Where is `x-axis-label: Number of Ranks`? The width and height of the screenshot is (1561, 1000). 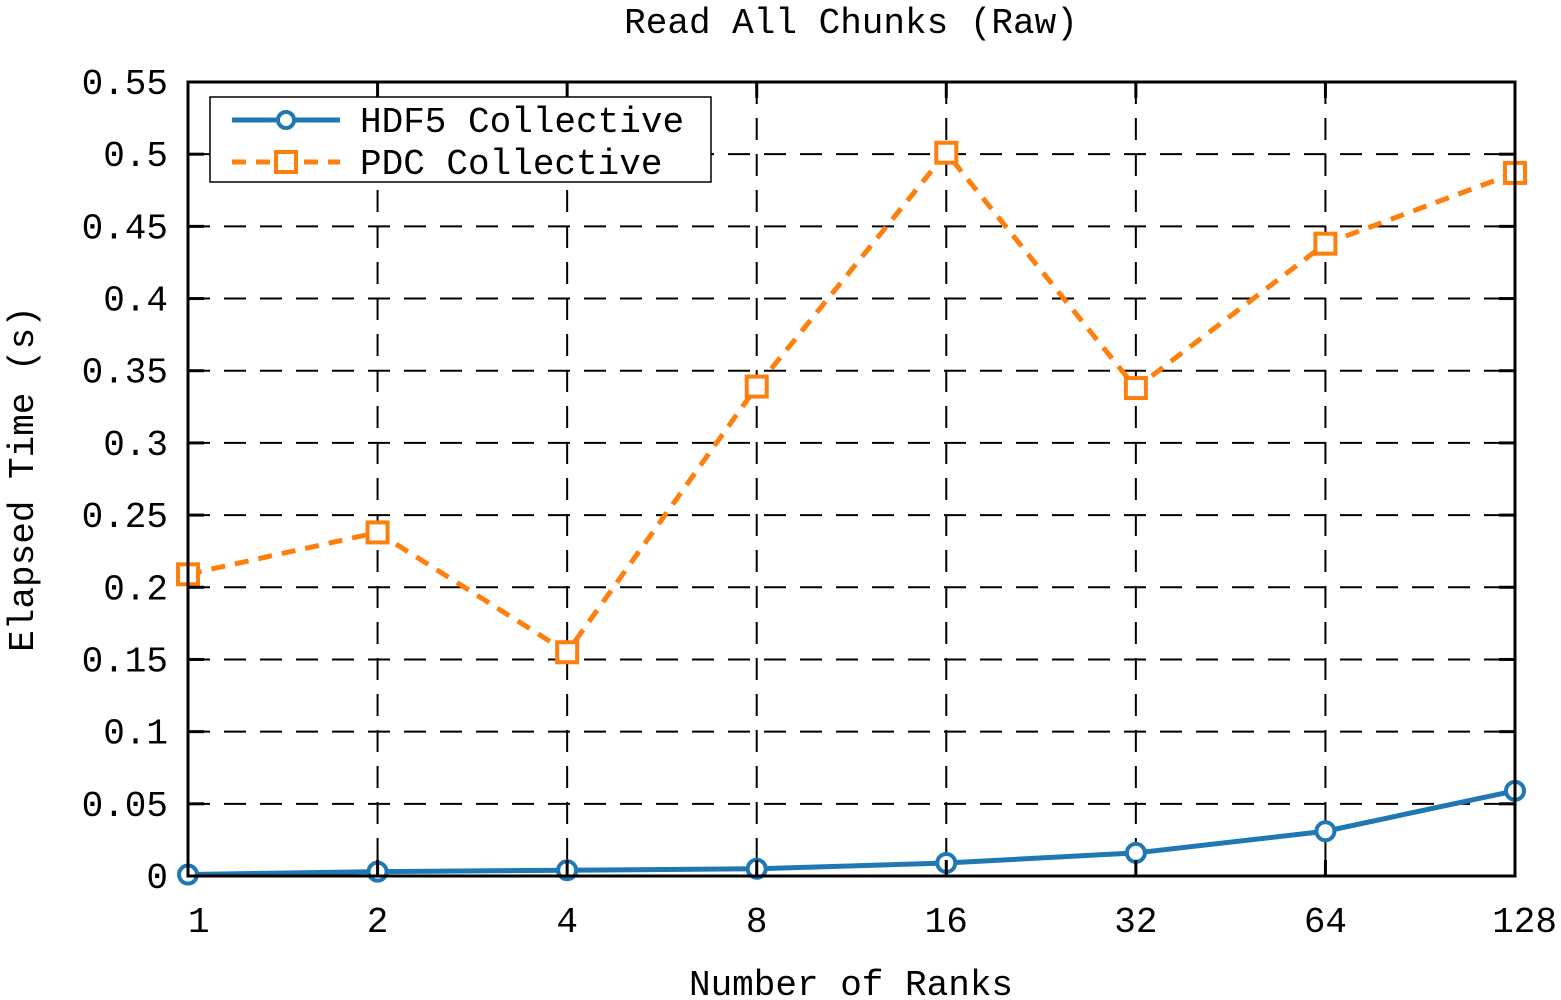 x-axis-label: Number of Ranks is located at coordinates (851, 982).